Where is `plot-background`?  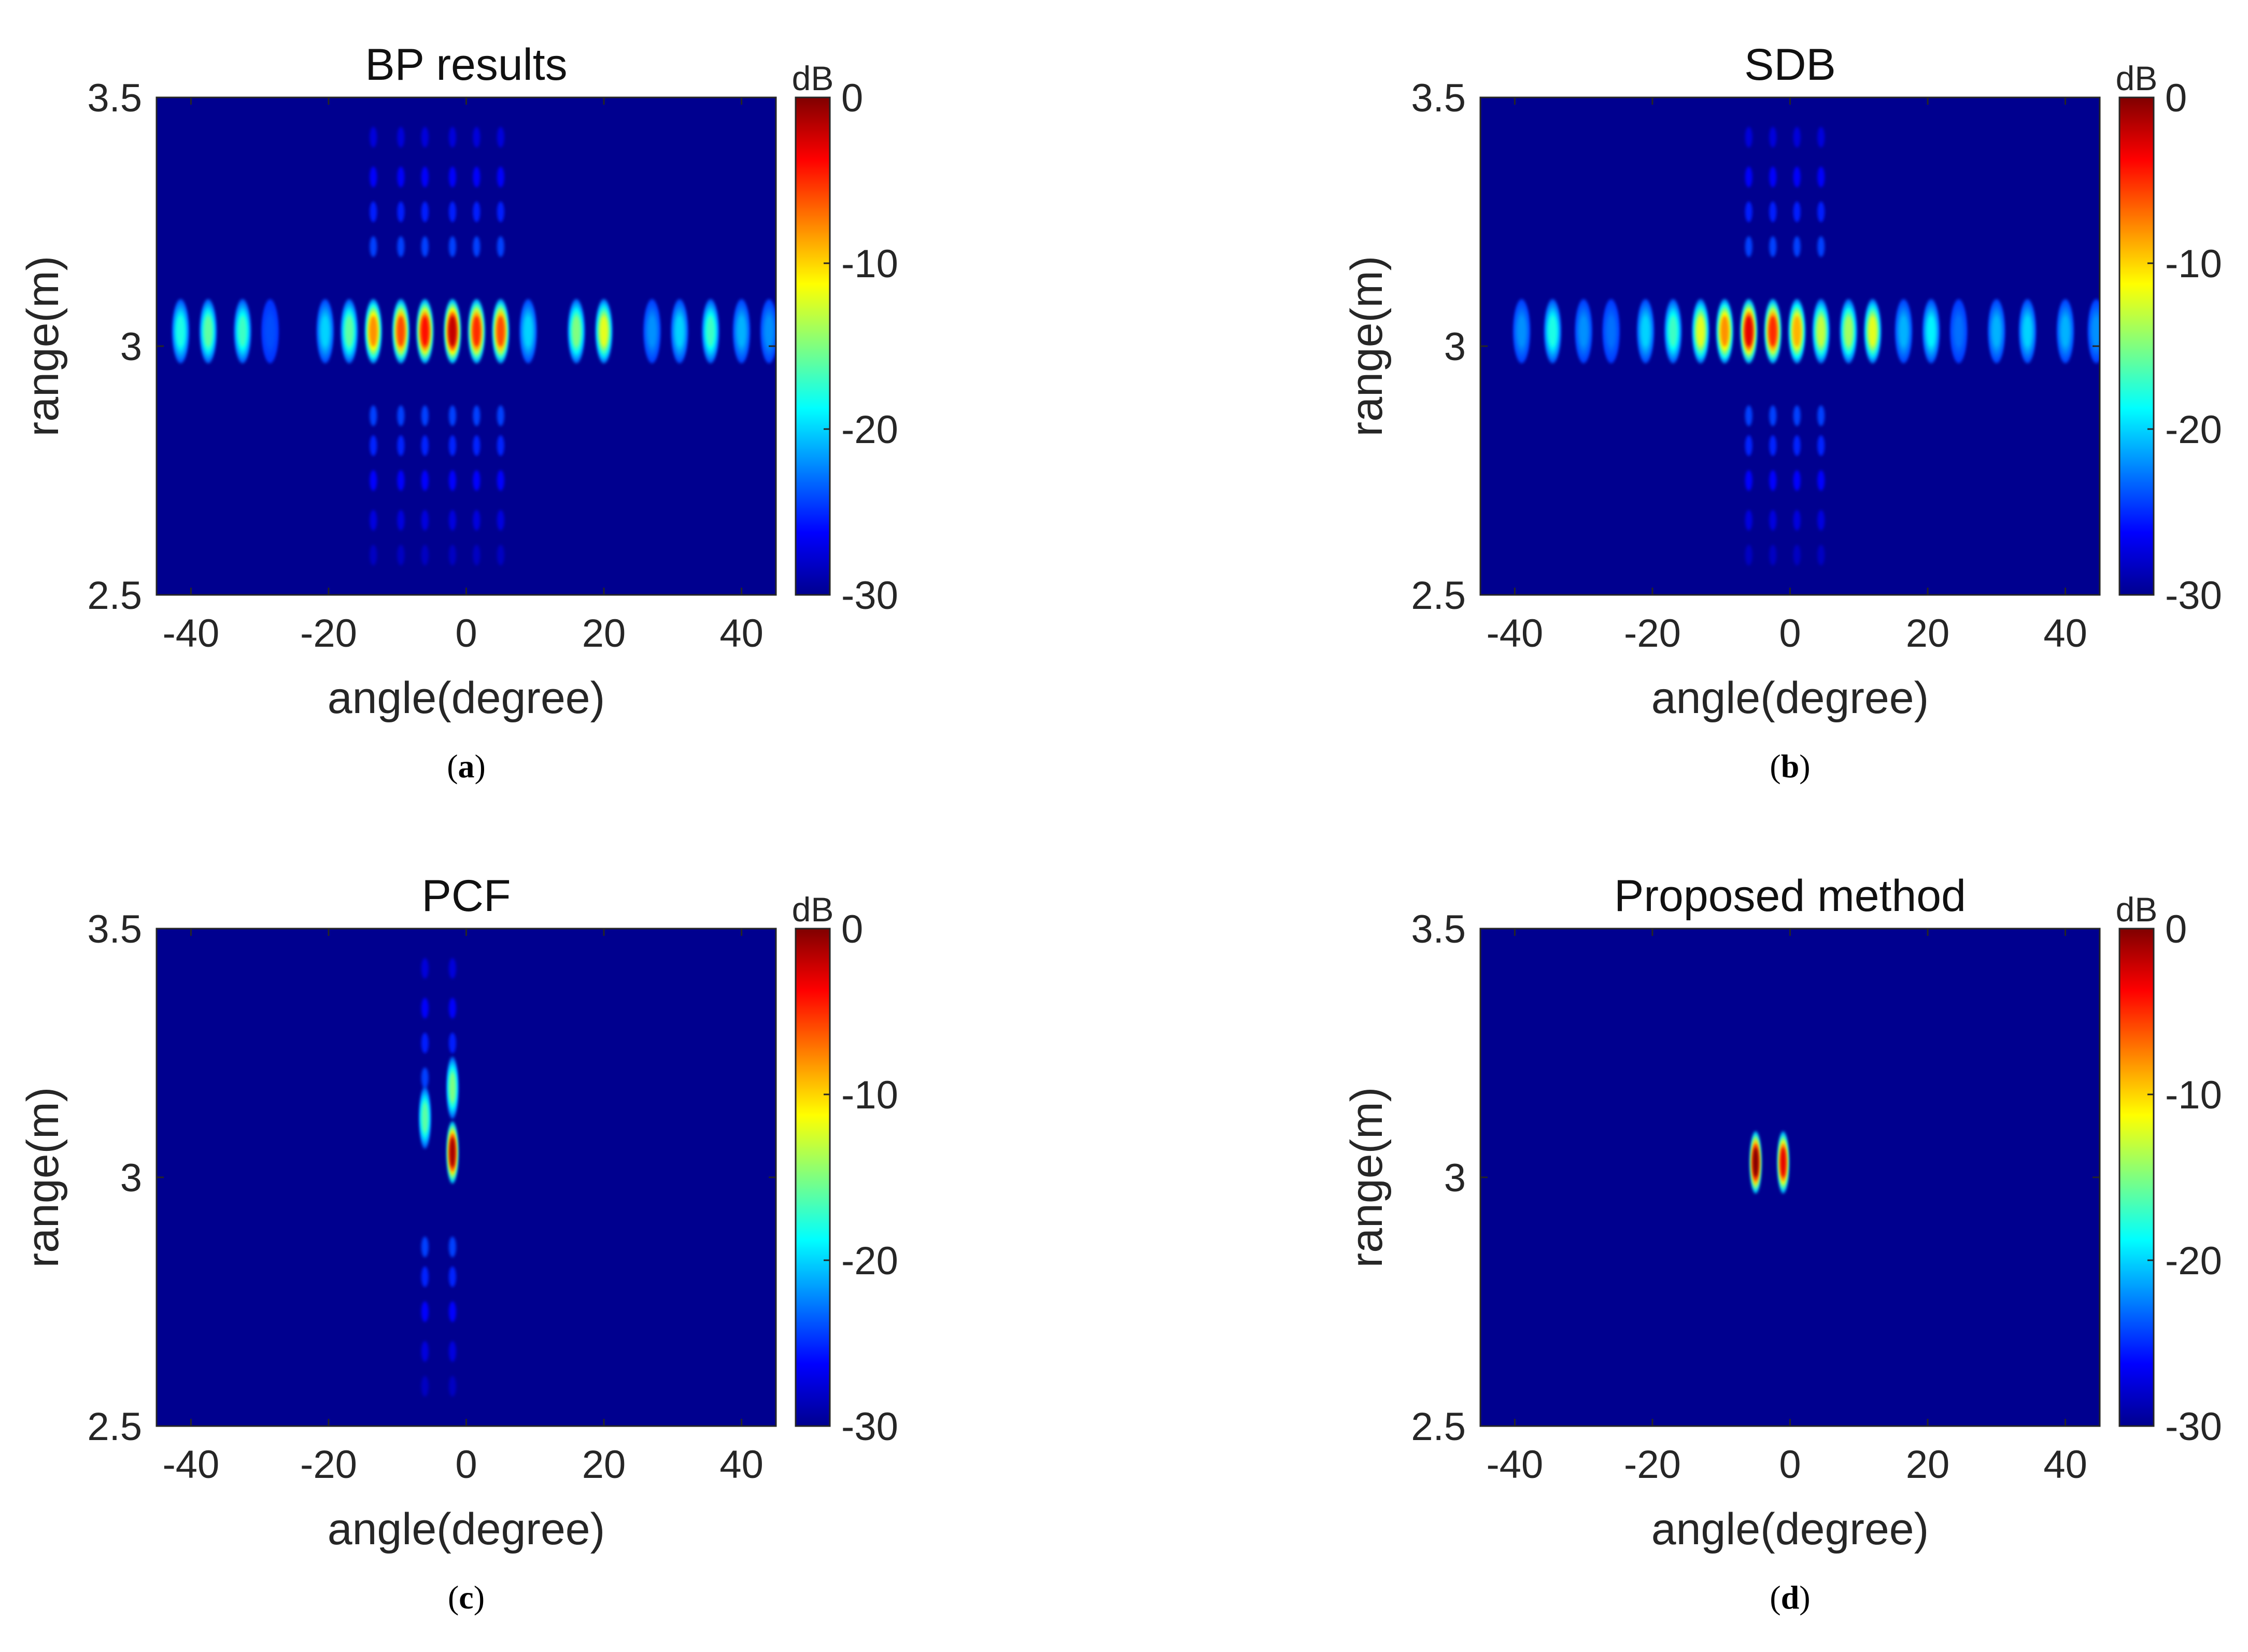 plot-background is located at coordinates (466, 1177).